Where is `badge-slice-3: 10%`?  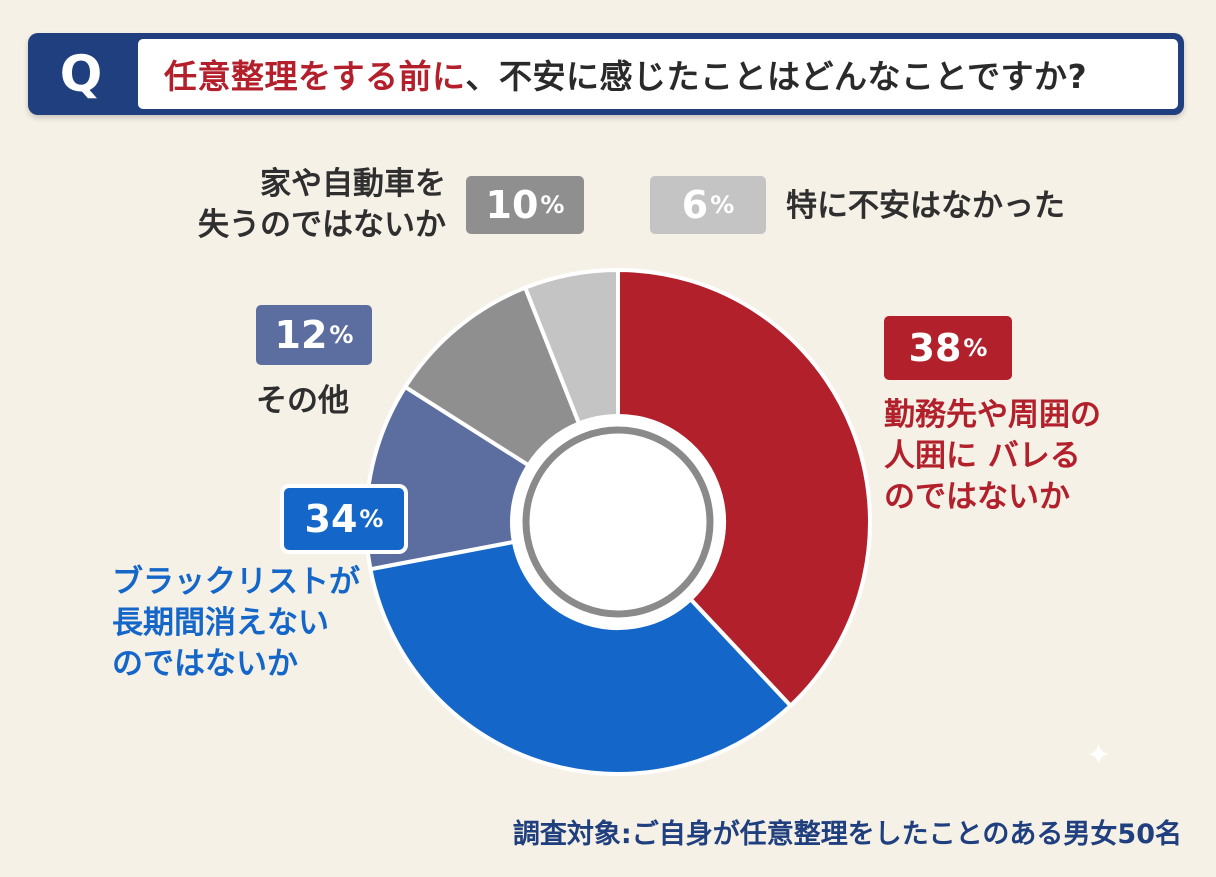
badge-slice-3: 10% is located at coordinates (525, 205).